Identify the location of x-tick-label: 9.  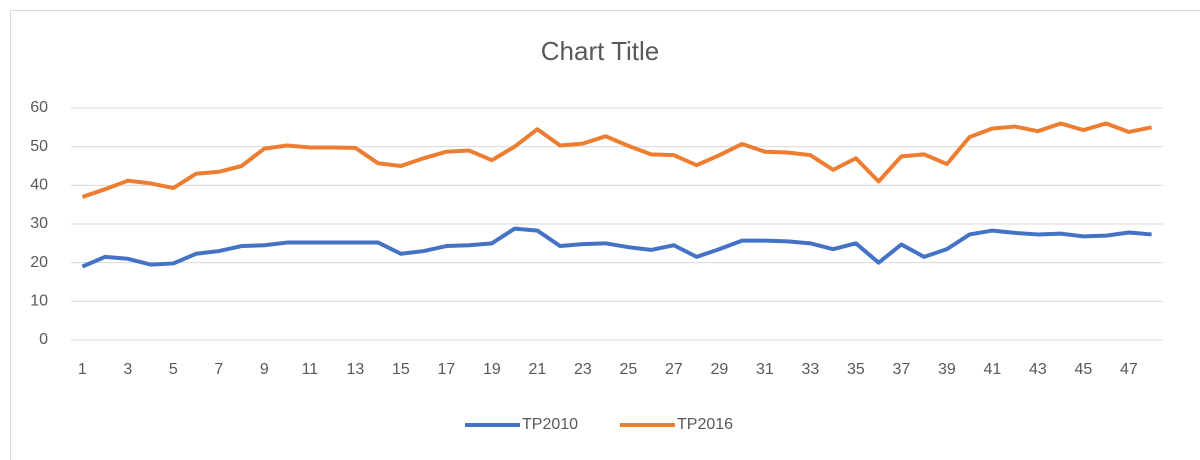
(264, 369).